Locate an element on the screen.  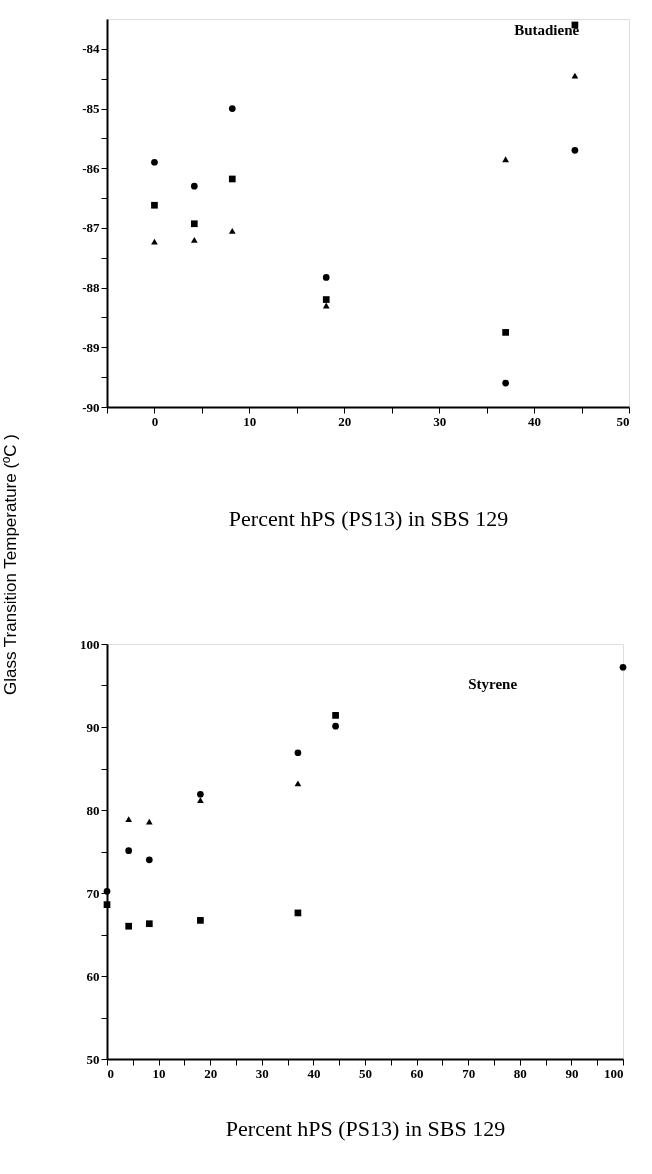
x-tick-label: 60 is located at coordinates (417, 1073).